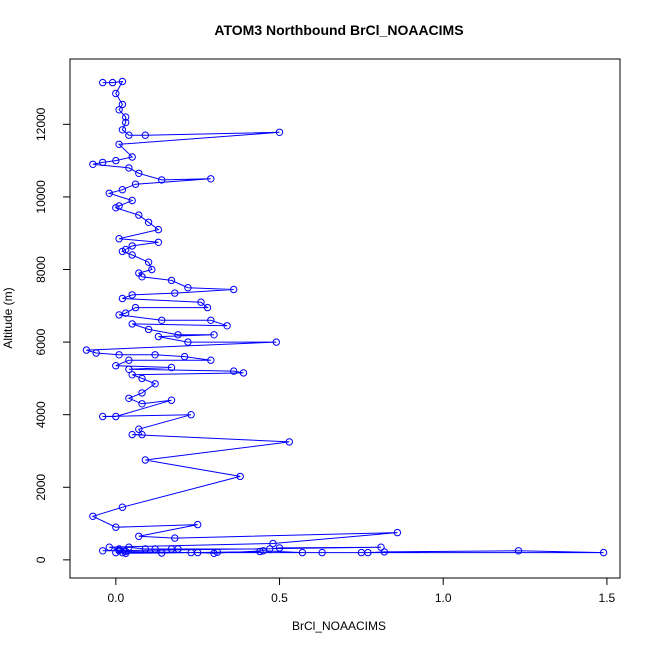 The image size is (650, 650). What do you see at coordinates (339, 626) in the screenshot?
I see `x-axis-label: BrCl_NOAACIMS` at bounding box center [339, 626].